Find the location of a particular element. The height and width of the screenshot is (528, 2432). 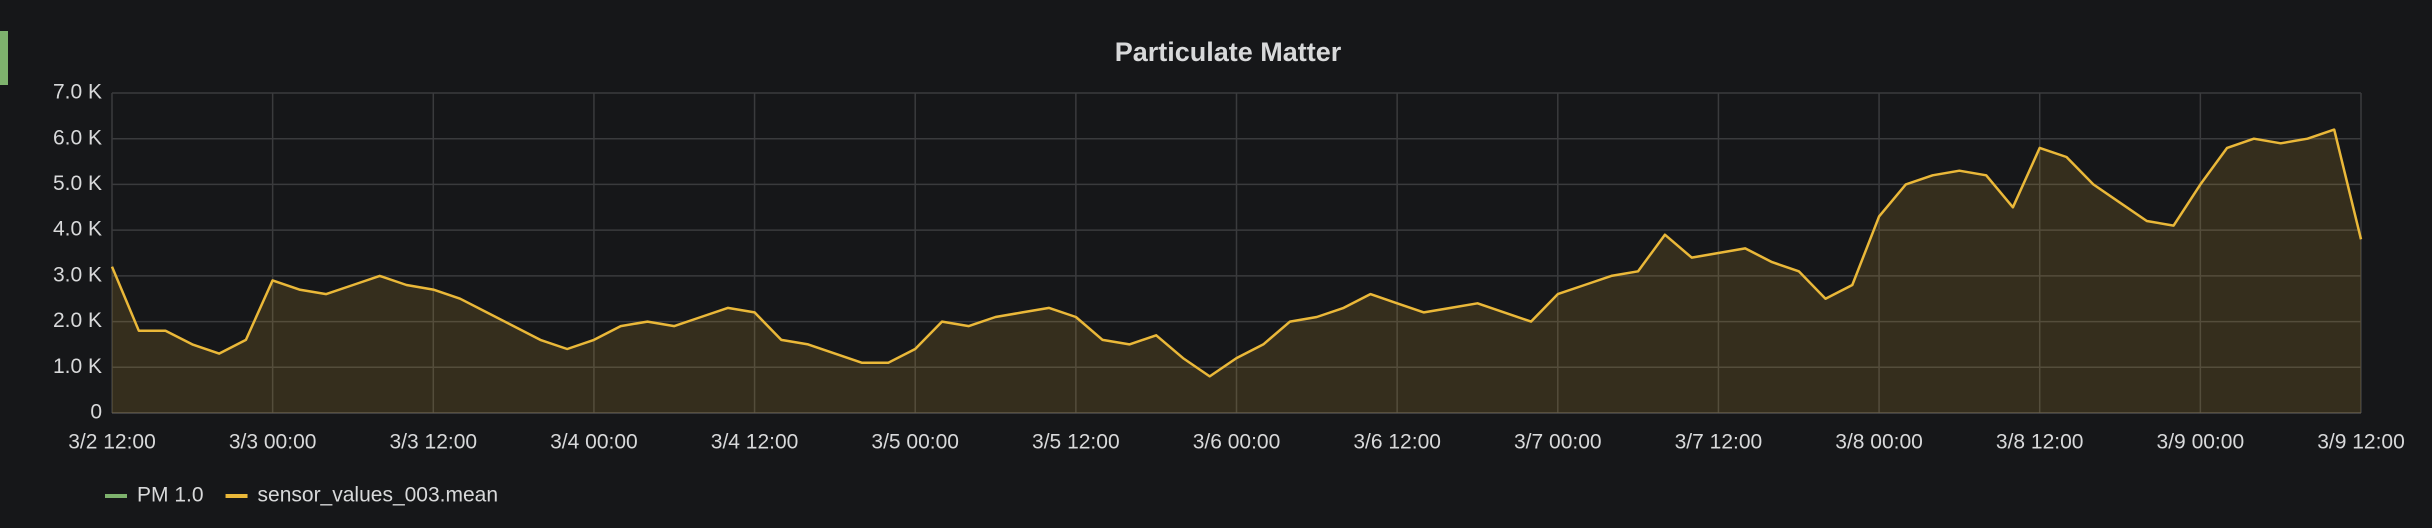

x-tick-label: 3/9 00:00 is located at coordinates (2201, 442).